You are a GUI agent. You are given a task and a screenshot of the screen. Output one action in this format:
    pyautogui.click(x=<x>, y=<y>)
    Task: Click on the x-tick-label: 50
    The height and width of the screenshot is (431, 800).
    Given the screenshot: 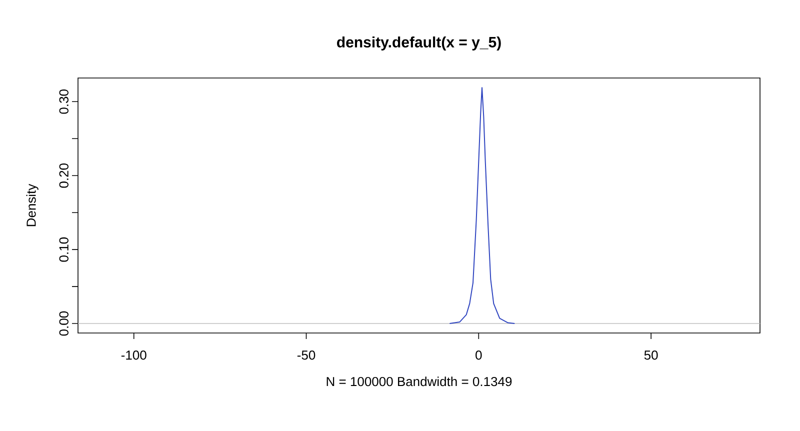 What is the action you would take?
    pyautogui.click(x=651, y=355)
    